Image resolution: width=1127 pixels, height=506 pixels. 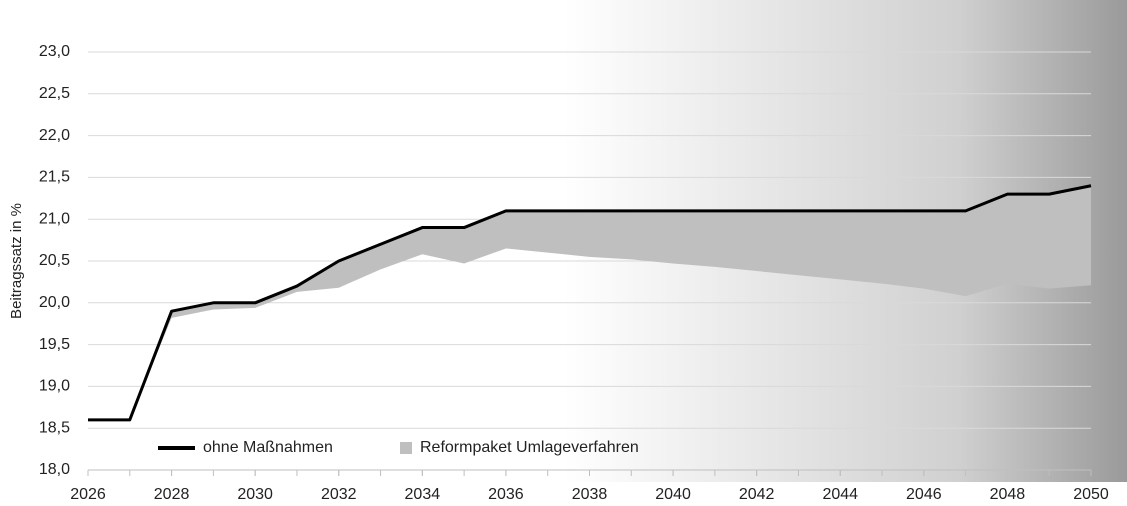 What do you see at coordinates (529, 447) in the screenshot?
I see `legend-label: Reformpaket Umlageverfahren` at bounding box center [529, 447].